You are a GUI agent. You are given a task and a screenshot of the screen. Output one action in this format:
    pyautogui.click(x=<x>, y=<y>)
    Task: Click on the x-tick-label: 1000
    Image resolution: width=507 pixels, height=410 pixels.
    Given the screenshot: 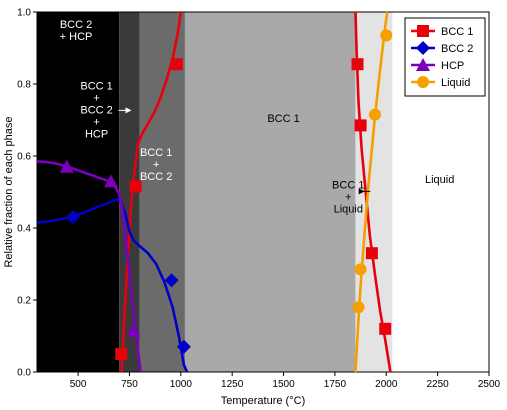 What is the action you would take?
    pyautogui.click(x=181, y=384)
    